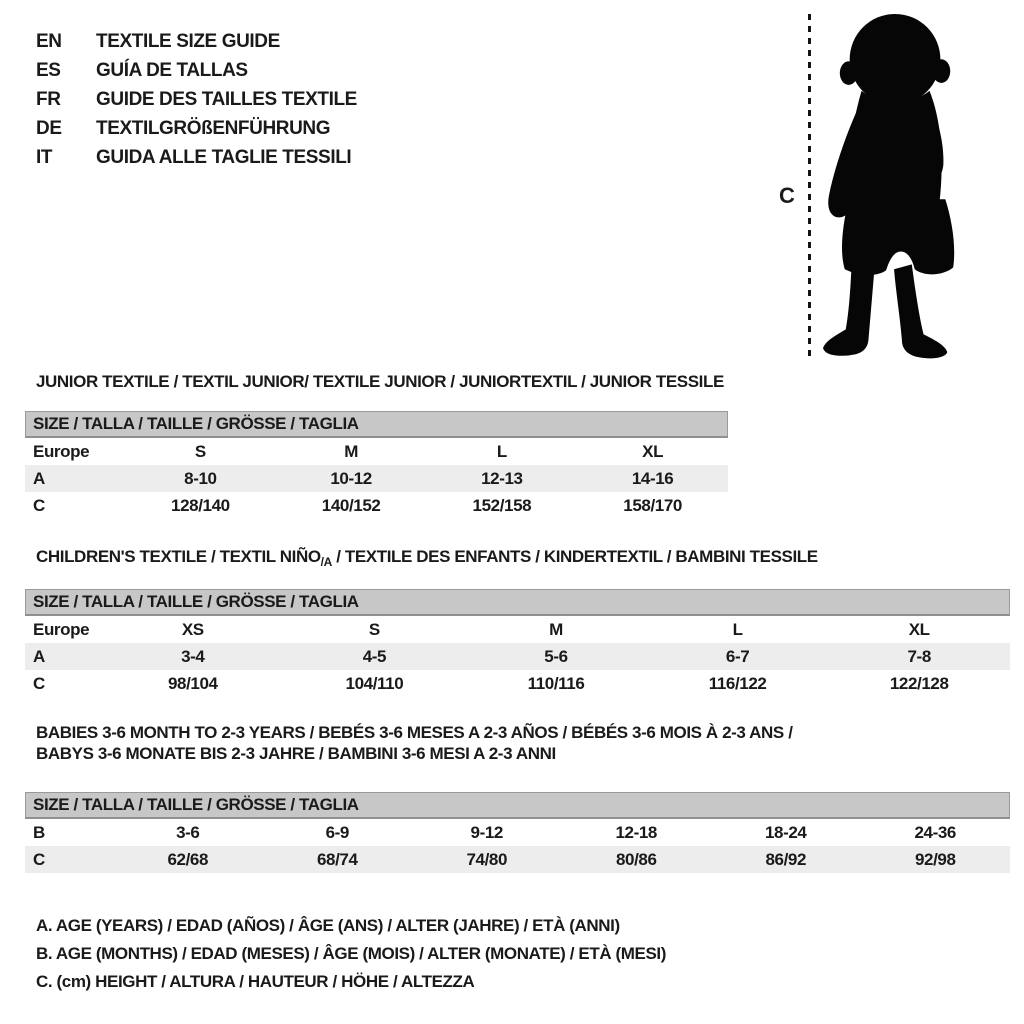 The height and width of the screenshot is (1024, 1024). Describe the element at coordinates (556, 683) in the screenshot. I see `size-value: 110/116` at that location.